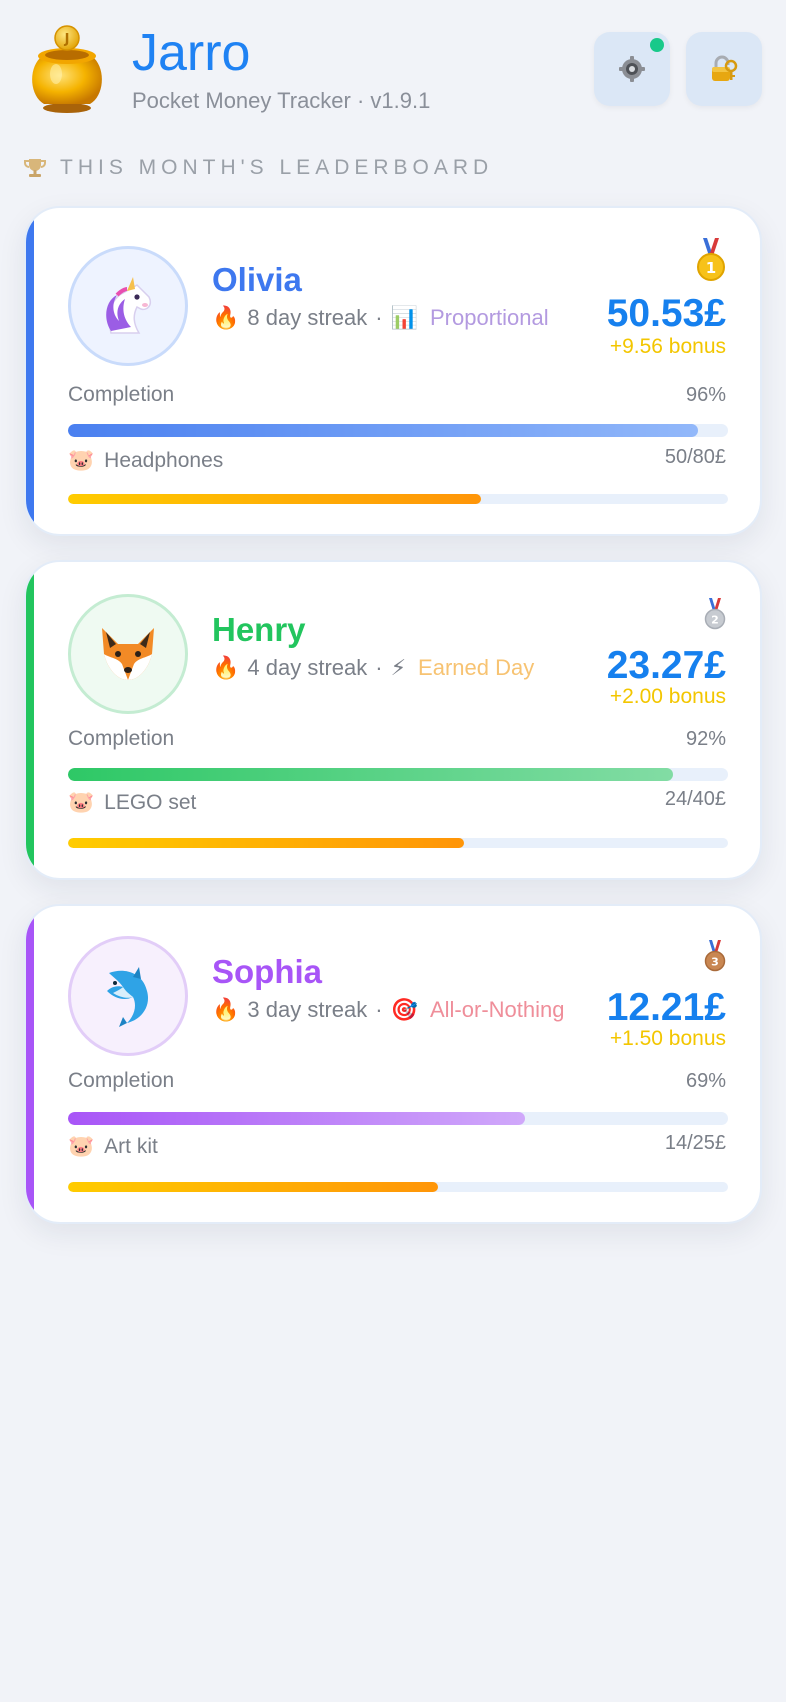 The height and width of the screenshot is (1702, 786). What do you see at coordinates (666, 1007) in the screenshot?
I see `balance-amount: 12.21£` at bounding box center [666, 1007].